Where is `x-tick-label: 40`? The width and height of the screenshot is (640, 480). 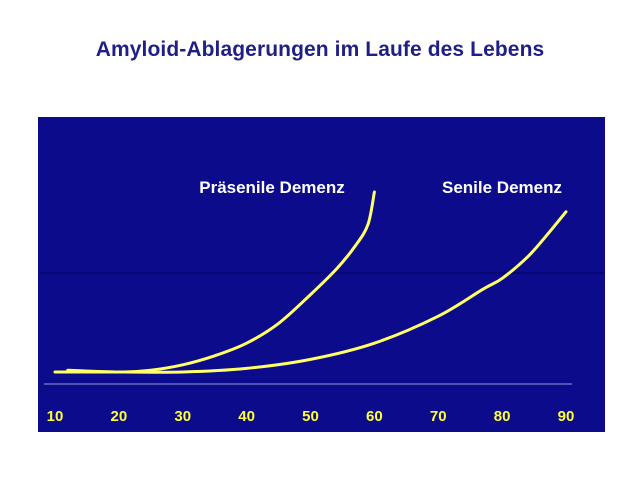
x-tick-label: 40 is located at coordinates (246, 416).